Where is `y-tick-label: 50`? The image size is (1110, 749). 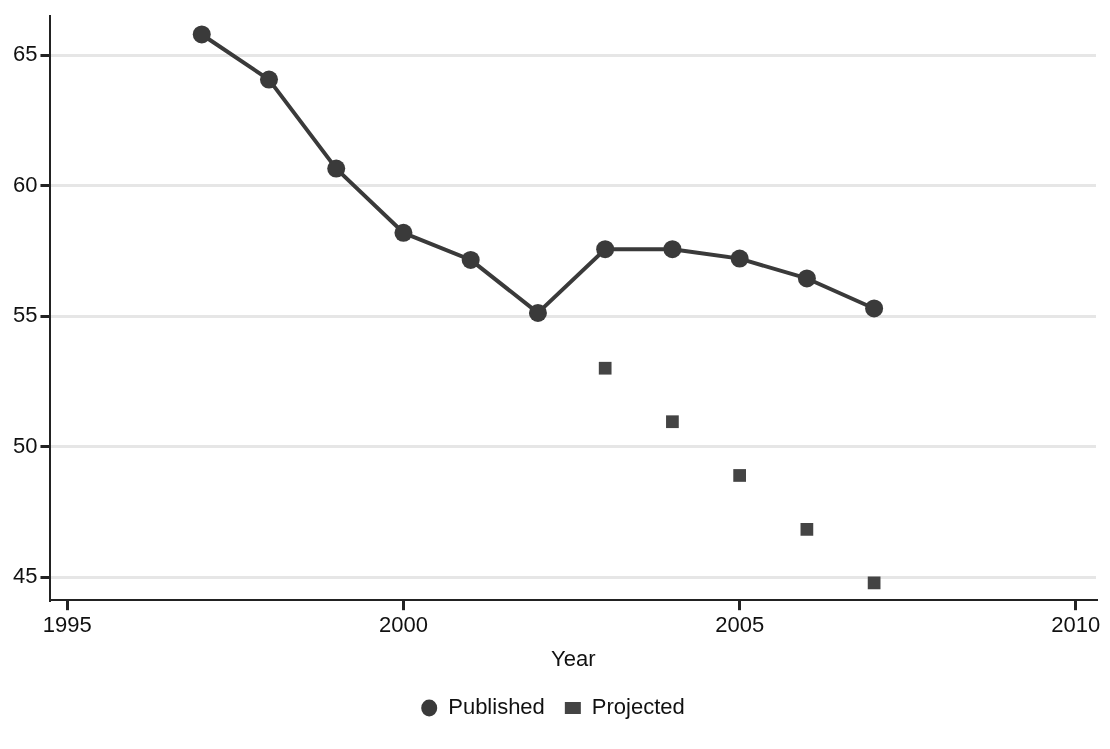 y-tick-label: 50 is located at coordinates (25, 445).